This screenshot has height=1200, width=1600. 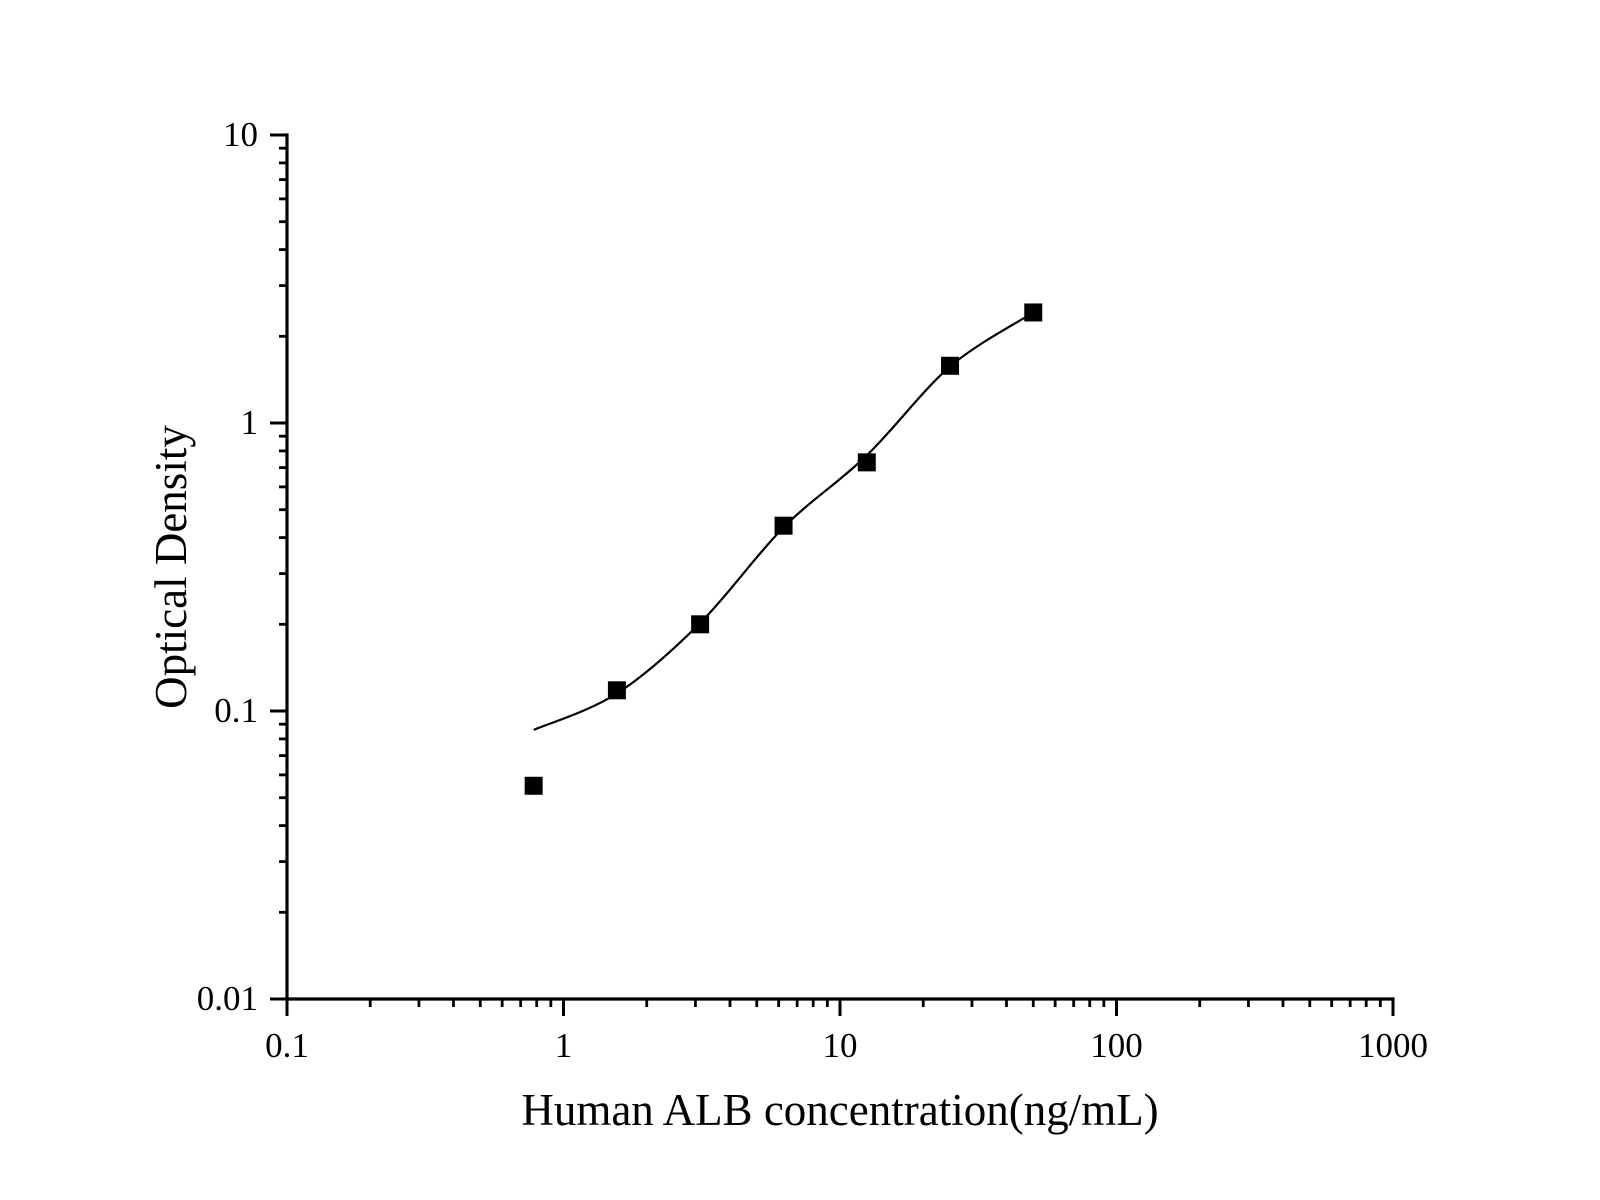 I want to click on x-tick-label: 1, so click(x=564, y=1045).